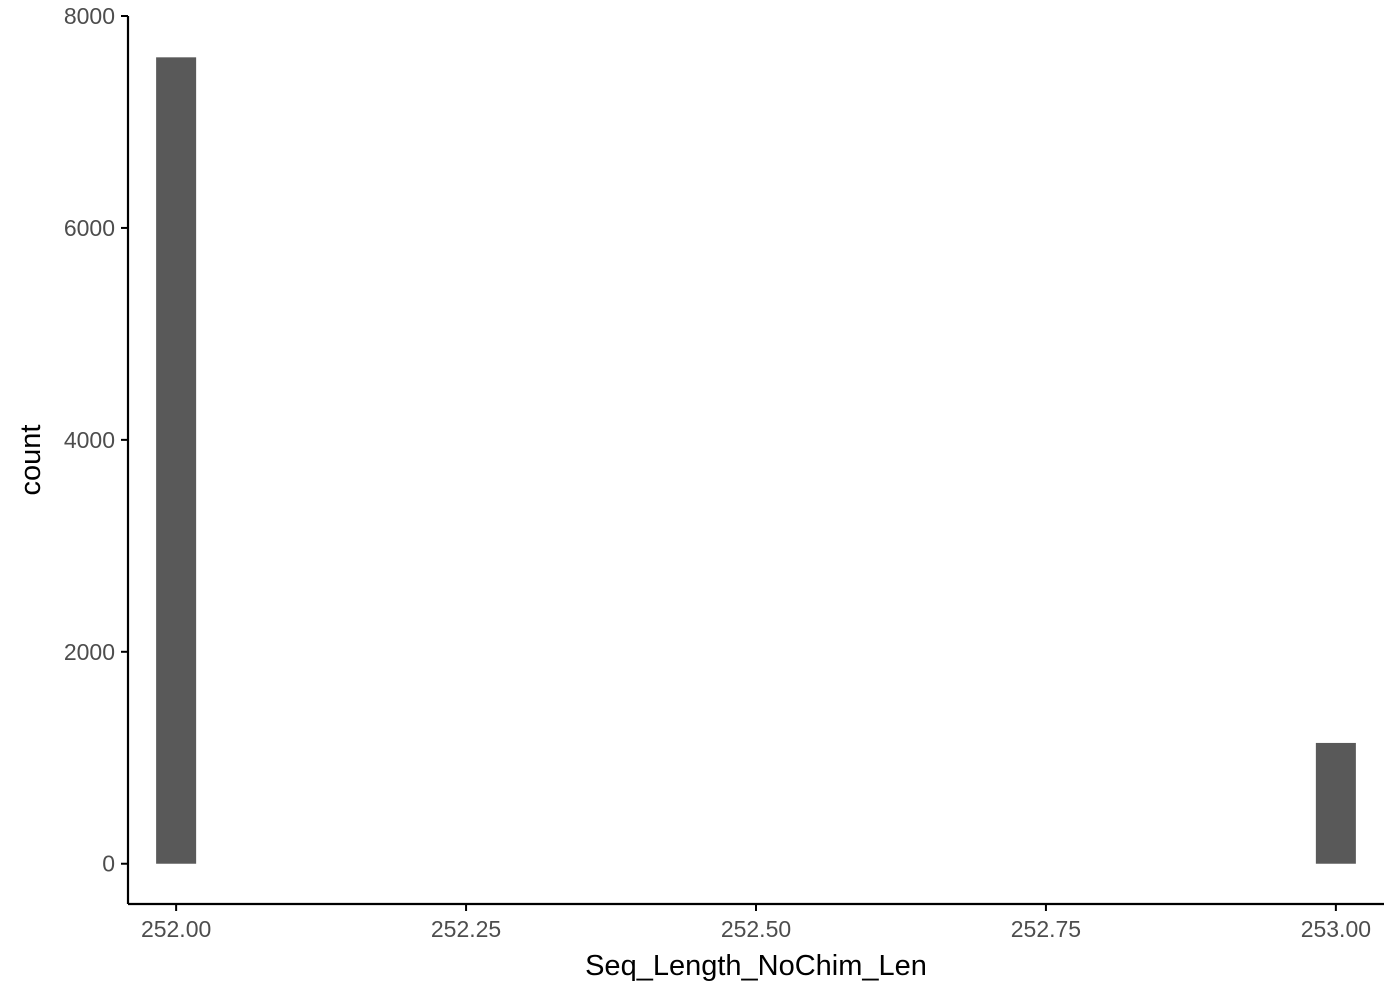  I want to click on y-tick-label: 4000, so click(89, 440).